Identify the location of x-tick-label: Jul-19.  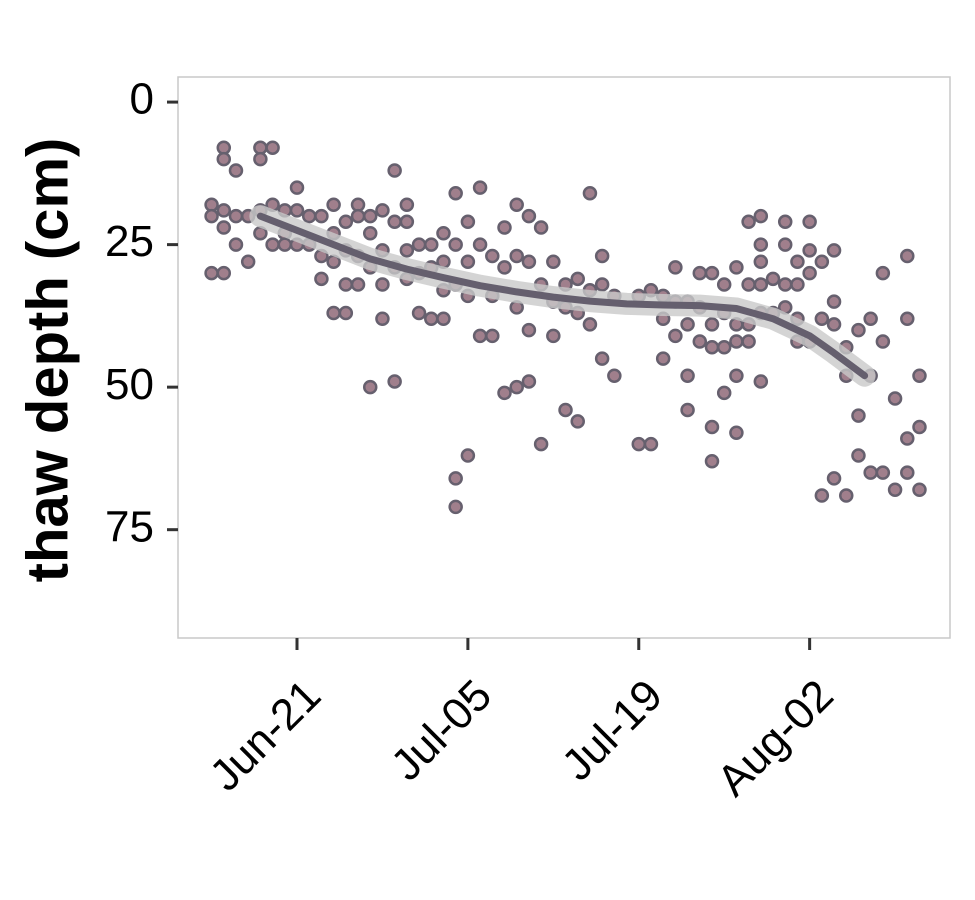
(612, 730).